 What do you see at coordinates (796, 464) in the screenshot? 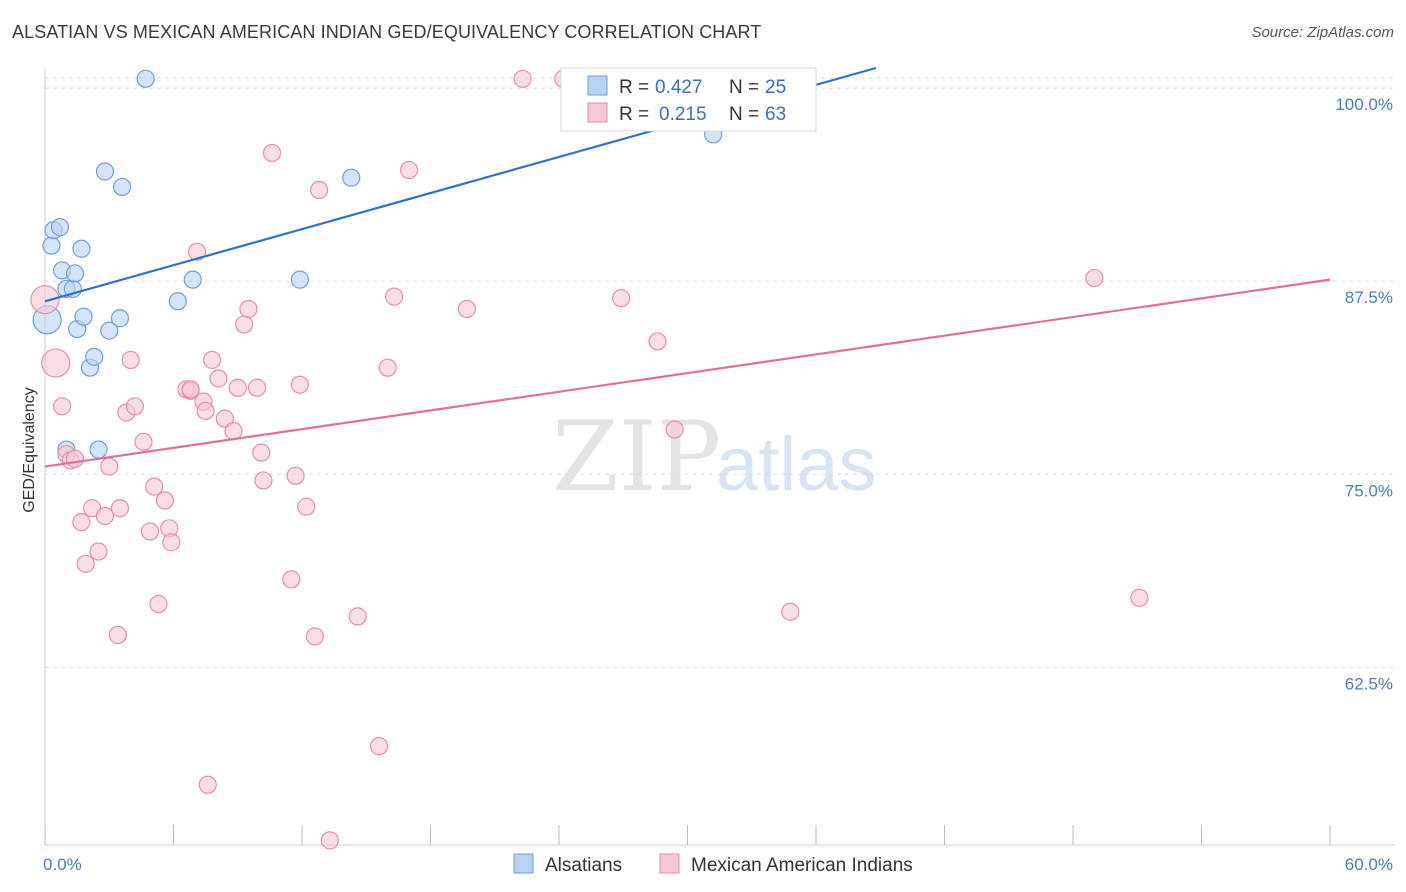
I see `watermark-atlas: atlas` at bounding box center [796, 464].